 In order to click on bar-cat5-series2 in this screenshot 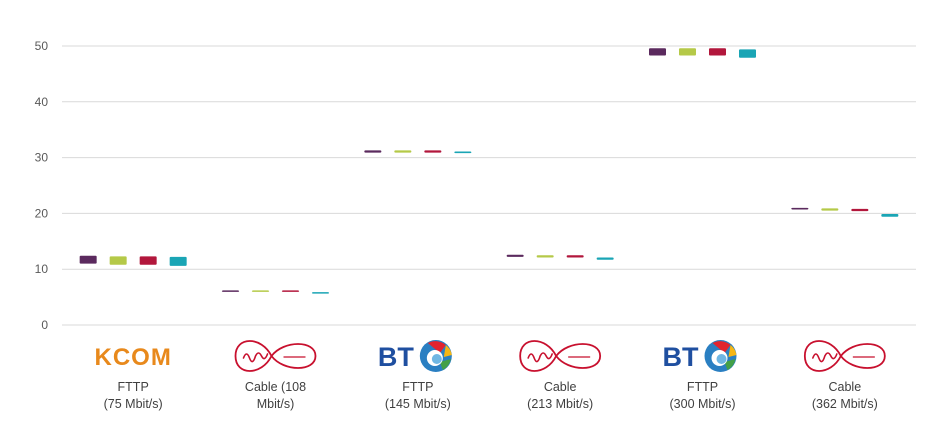, I will do `click(860, 210)`.